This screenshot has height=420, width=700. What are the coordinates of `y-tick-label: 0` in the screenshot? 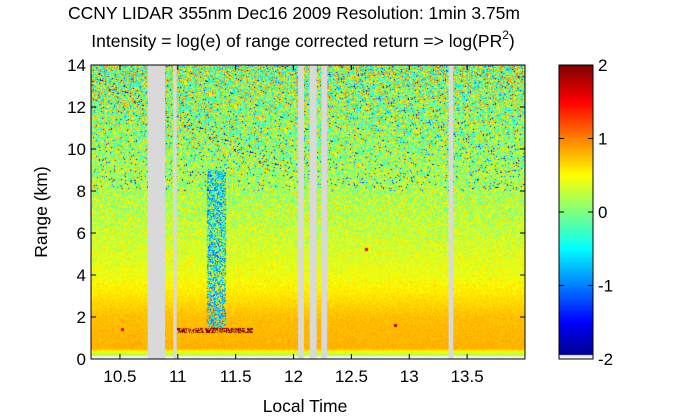 It's located at (81, 359).